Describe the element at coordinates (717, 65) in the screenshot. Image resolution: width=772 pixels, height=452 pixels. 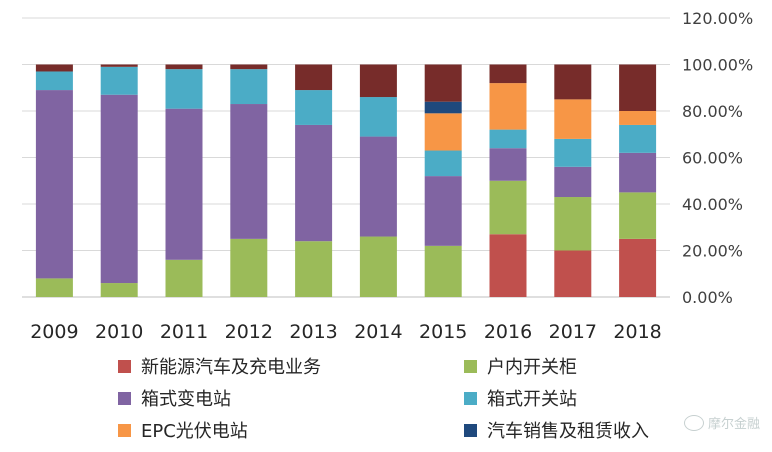
I see `y-tick-label: 100.00%` at that location.